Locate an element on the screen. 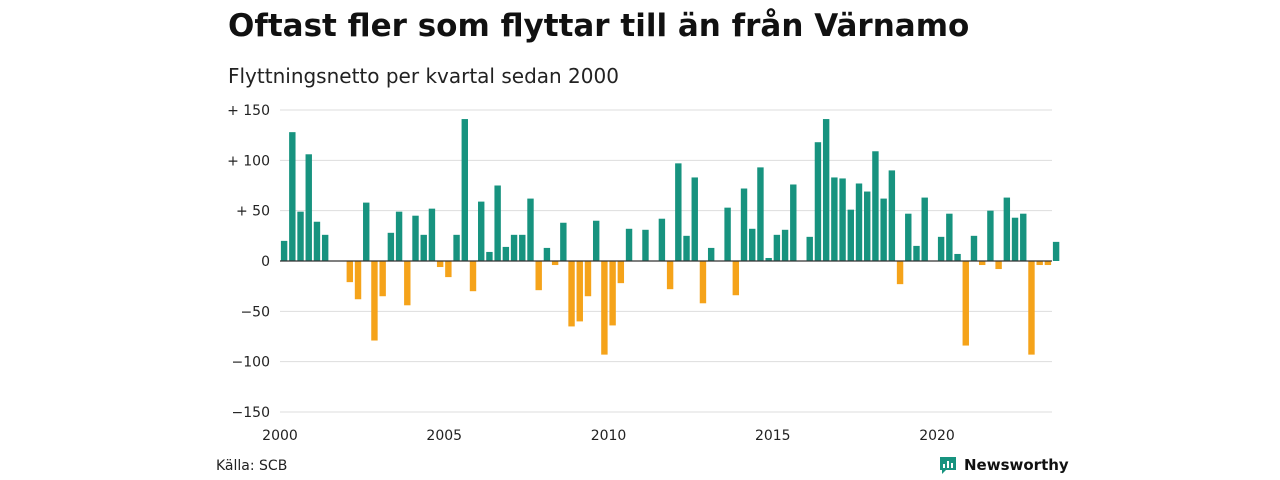 This screenshot has width=1280, height=480. source-note: Källa: SCB is located at coordinates (252, 466).